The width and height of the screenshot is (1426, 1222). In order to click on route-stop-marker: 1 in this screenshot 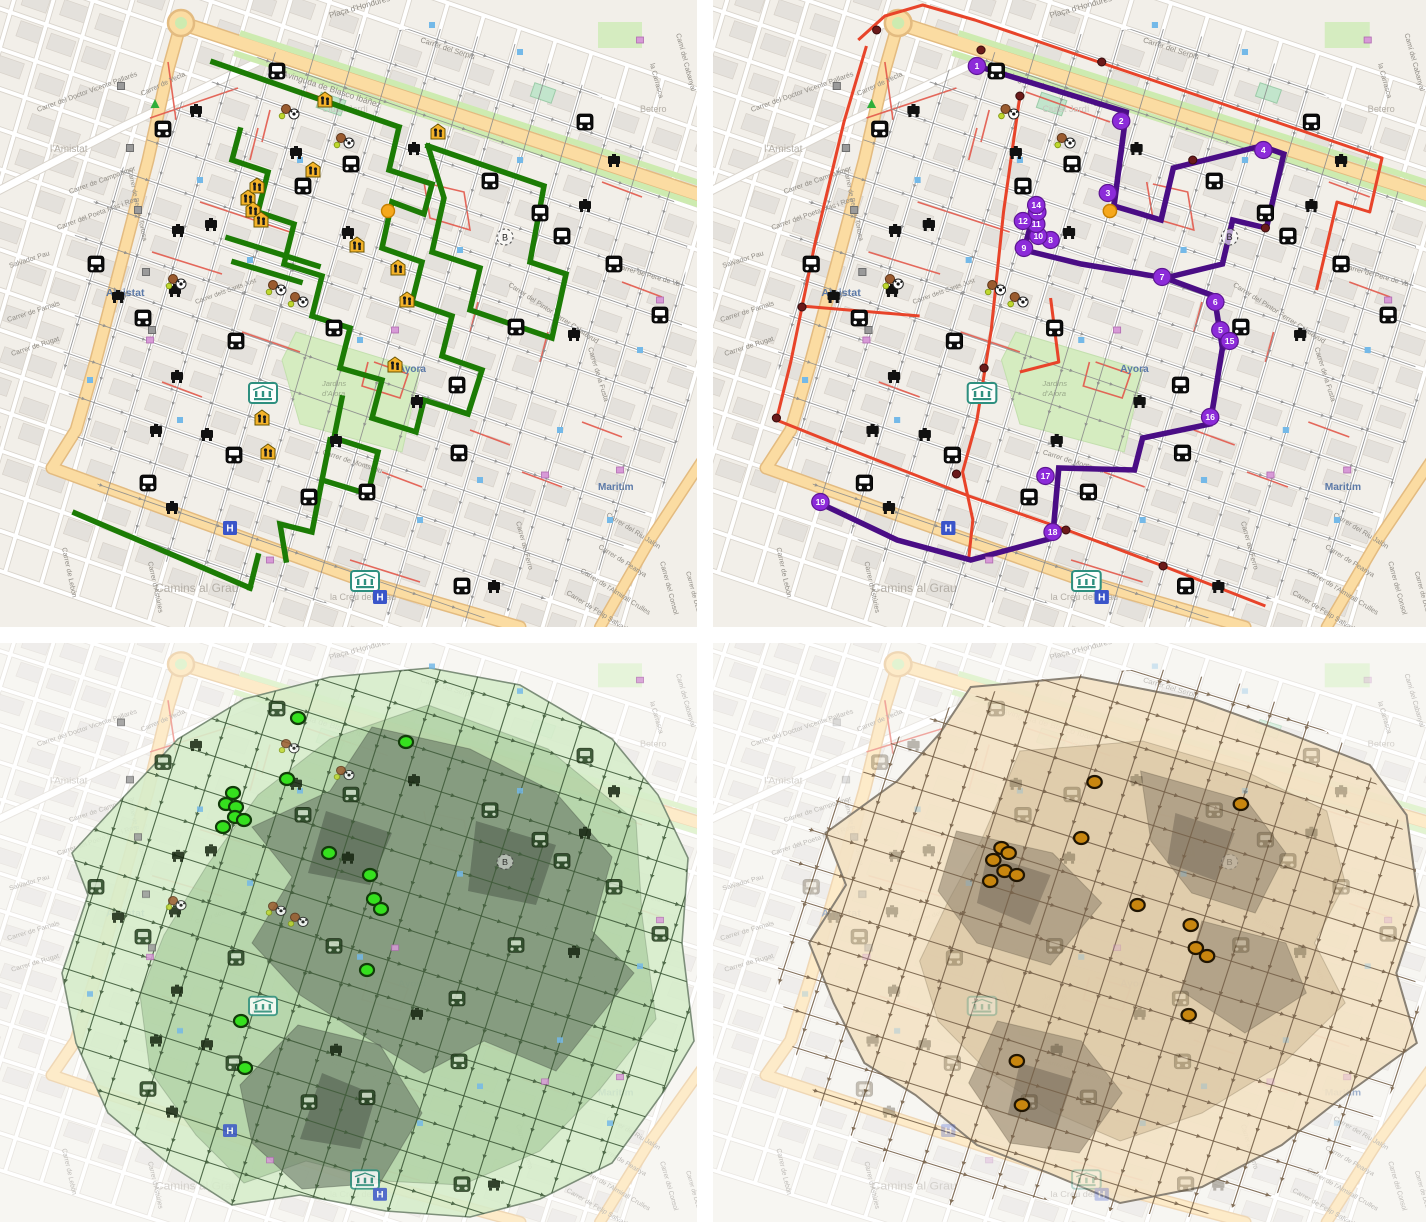, I will do `click(977, 66)`.